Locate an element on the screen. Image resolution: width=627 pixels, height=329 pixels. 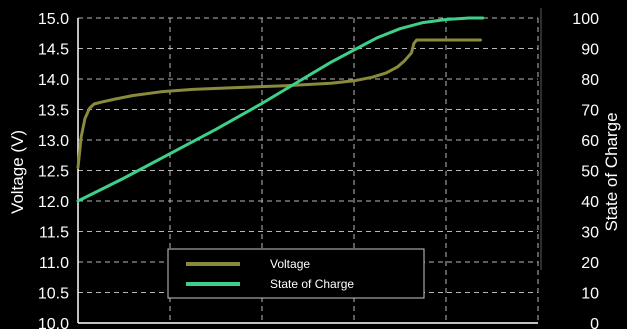
y-tick-label: 12.0 is located at coordinates (53, 202).